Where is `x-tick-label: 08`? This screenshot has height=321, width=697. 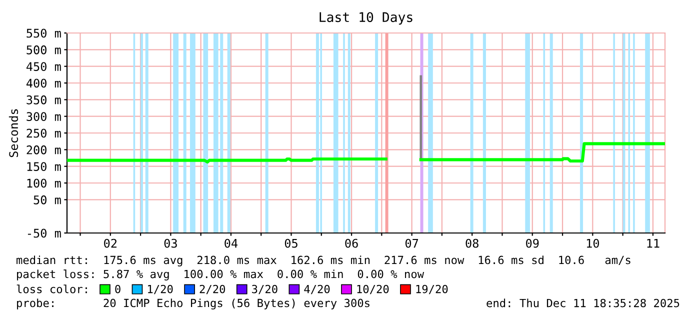
x-tick-label: 08 is located at coordinates (472, 243).